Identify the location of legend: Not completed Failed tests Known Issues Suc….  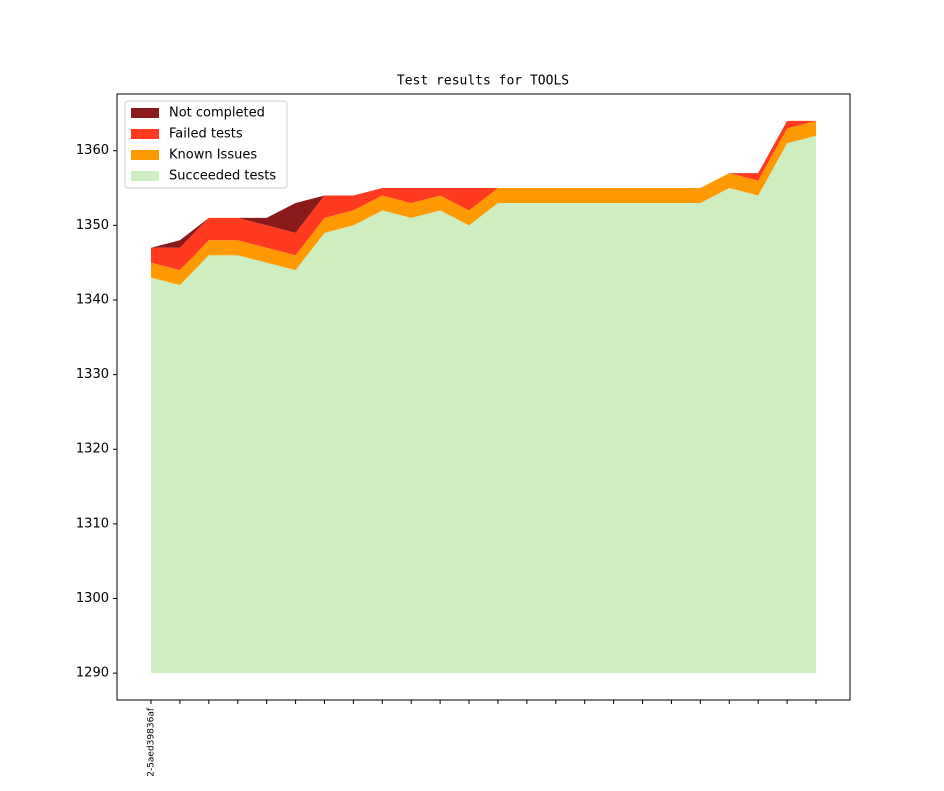
(206, 144).